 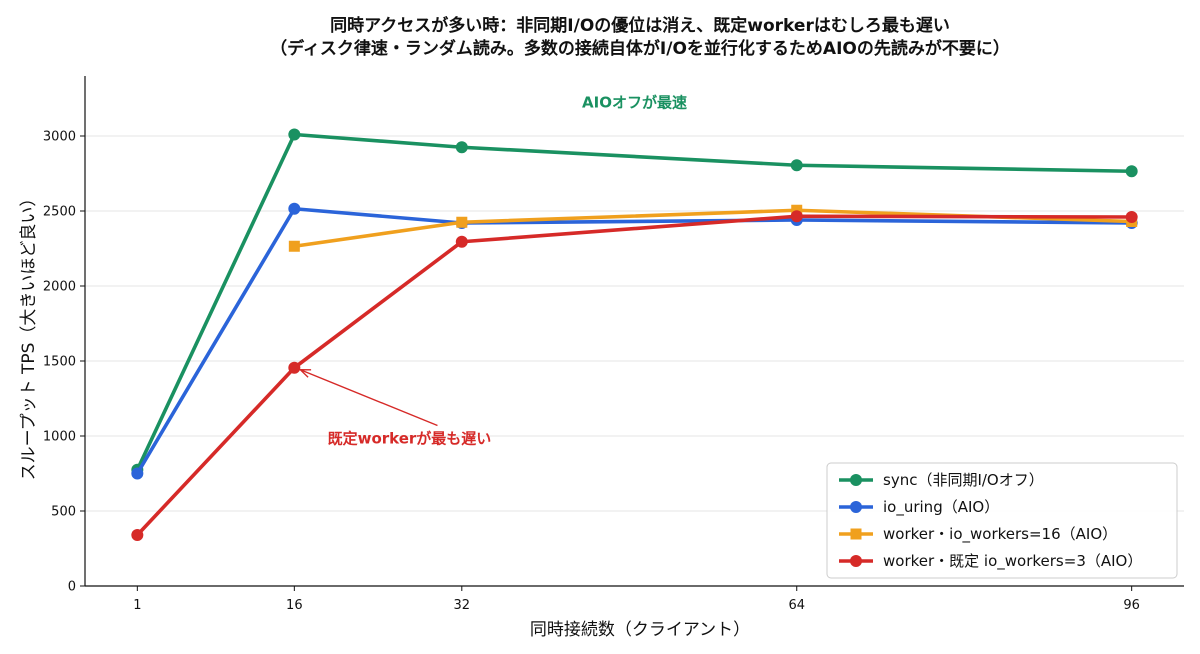 What do you see at coordinates (640, 630) in the screenshot?
I see `x-axis-label: 同時接続数（クライアント）` at bounding box center [640, 630].